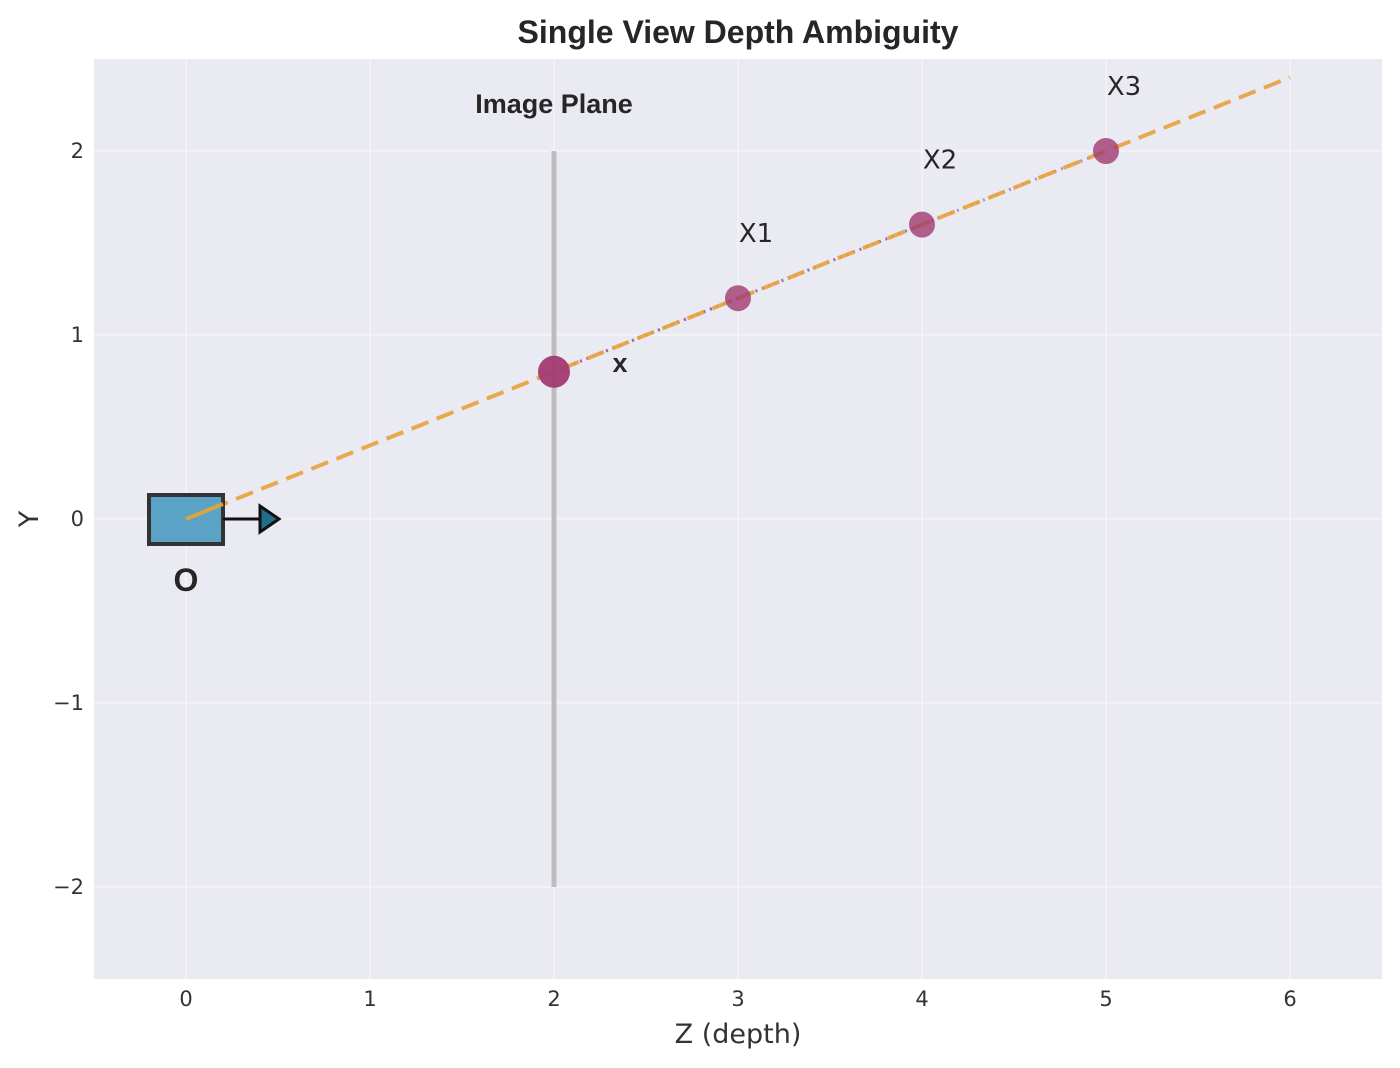  What do you see at coordinates (554, 488) in the screenshot?
I see `image-plane-layer: Image Plane` at bounding box center [554, 488].